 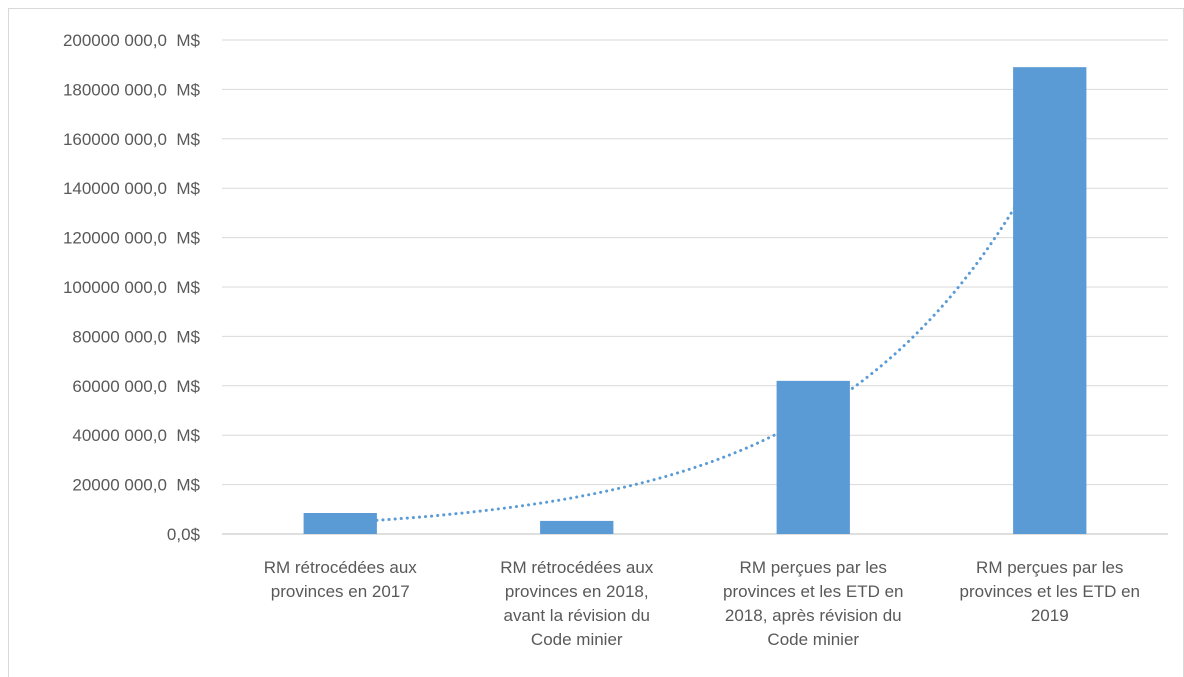 I want to click on y-tick-label: 20000 000,0 M$, so click(x=136, y=485).